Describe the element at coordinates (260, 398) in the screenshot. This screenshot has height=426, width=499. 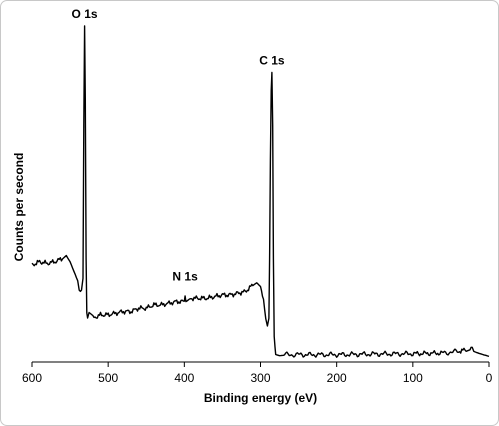
I see `x-axis-title: Binding energy (eV)` at that location.